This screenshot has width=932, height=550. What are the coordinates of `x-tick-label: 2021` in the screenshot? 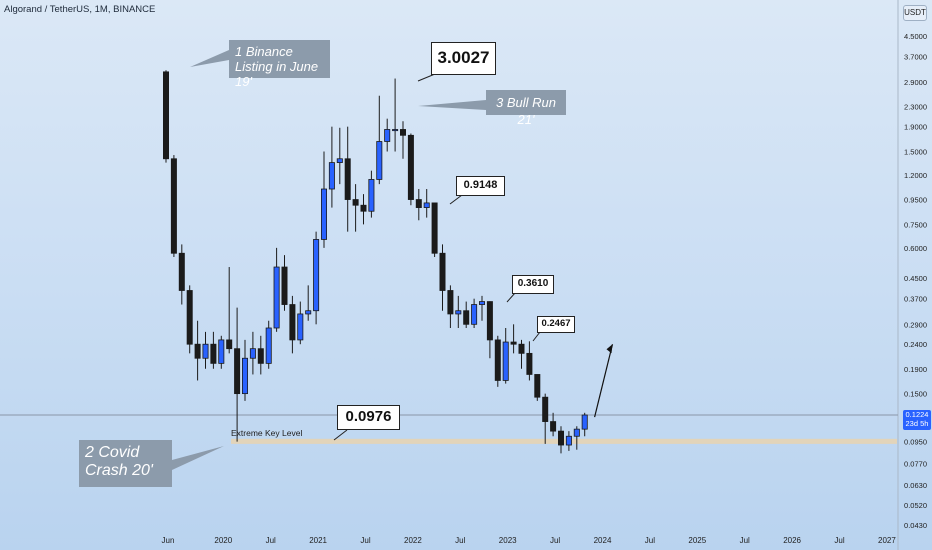 It's located at (318, 540).